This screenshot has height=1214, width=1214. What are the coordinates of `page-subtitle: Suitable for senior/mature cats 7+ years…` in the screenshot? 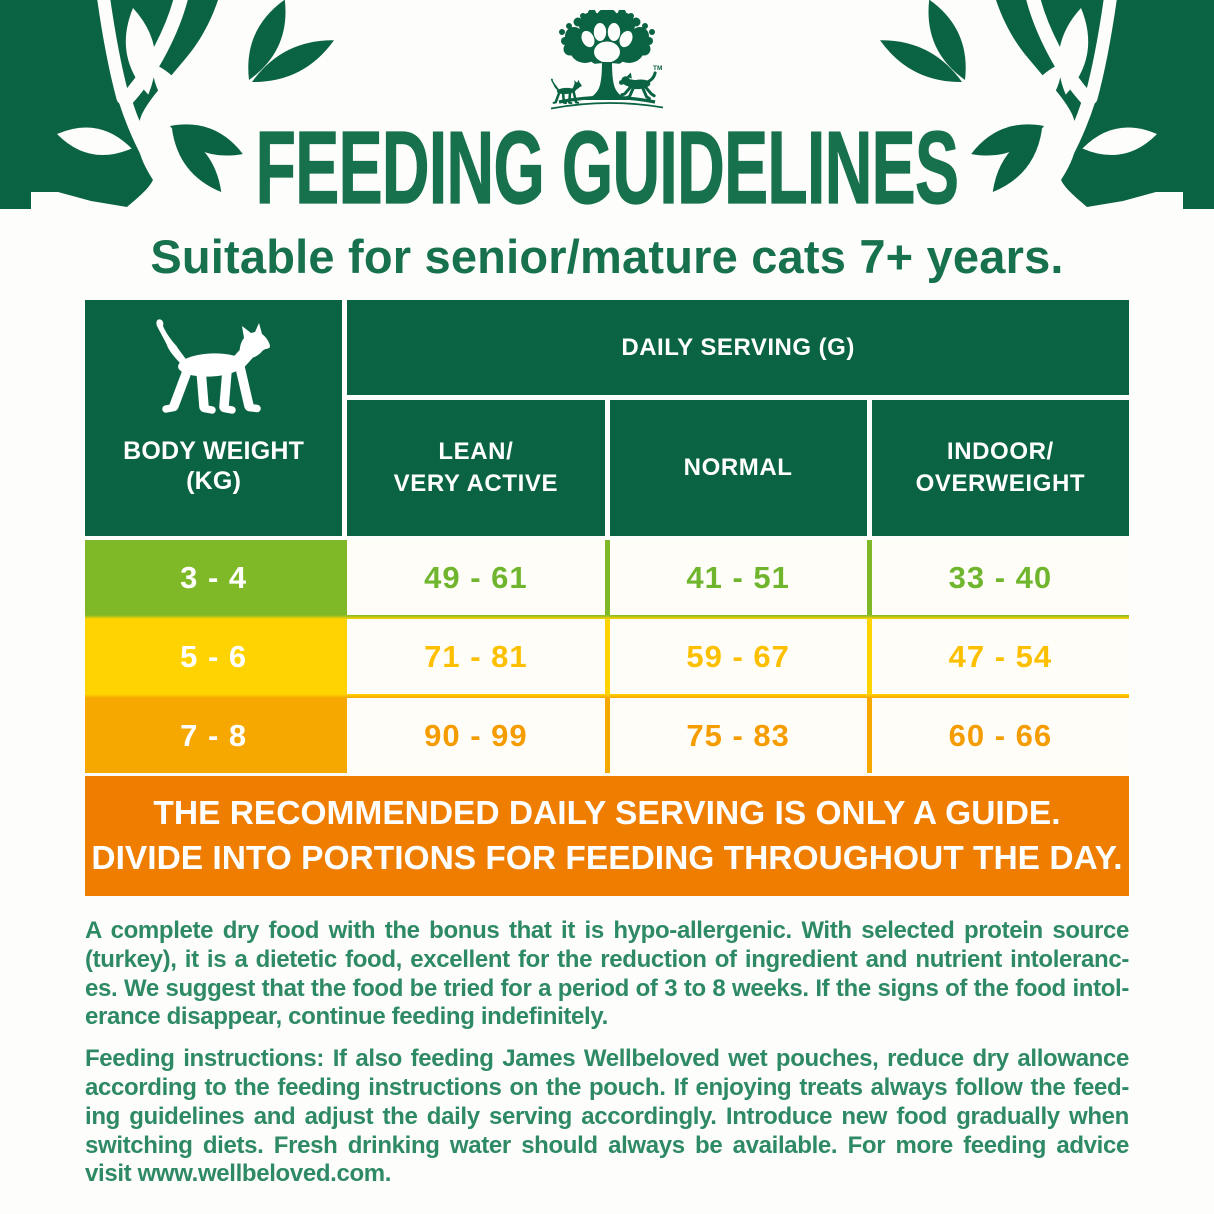 It's located at (607, 256).